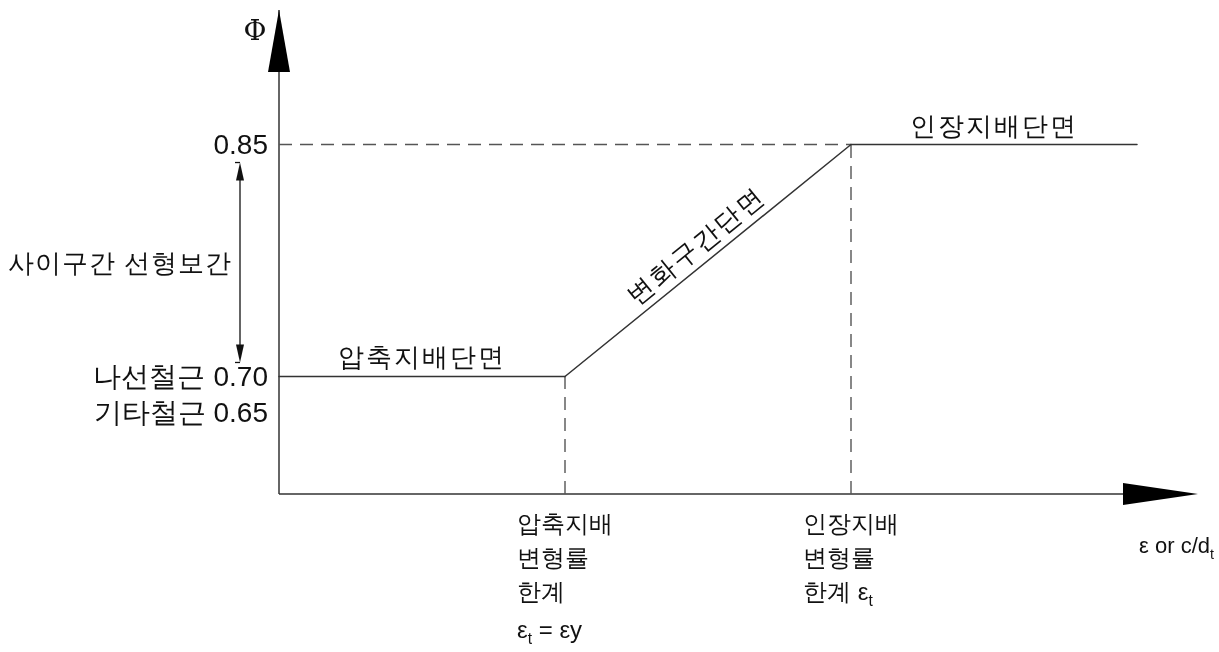 The width and height of the screenshot is (1219, 652). I want to click on annotation: 기타철근 0.65, so click(180, 413).